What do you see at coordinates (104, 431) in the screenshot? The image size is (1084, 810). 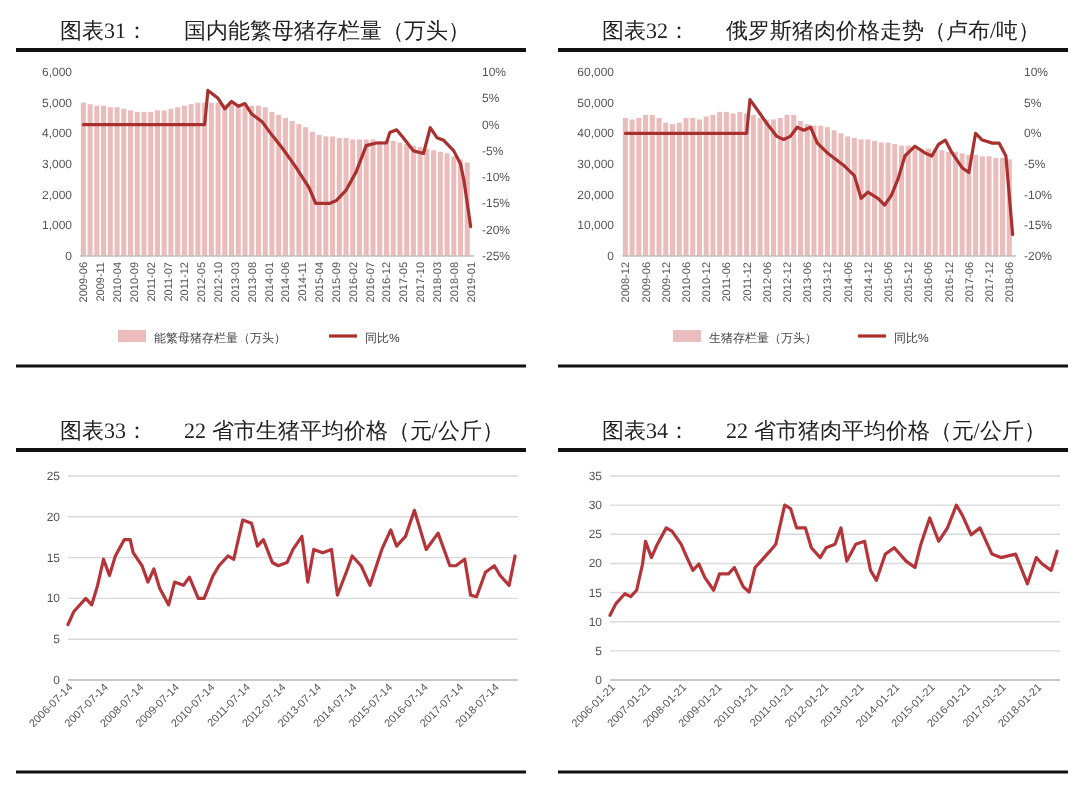 I see `chart-title: 图表33：` at bounding box center [104, 431].